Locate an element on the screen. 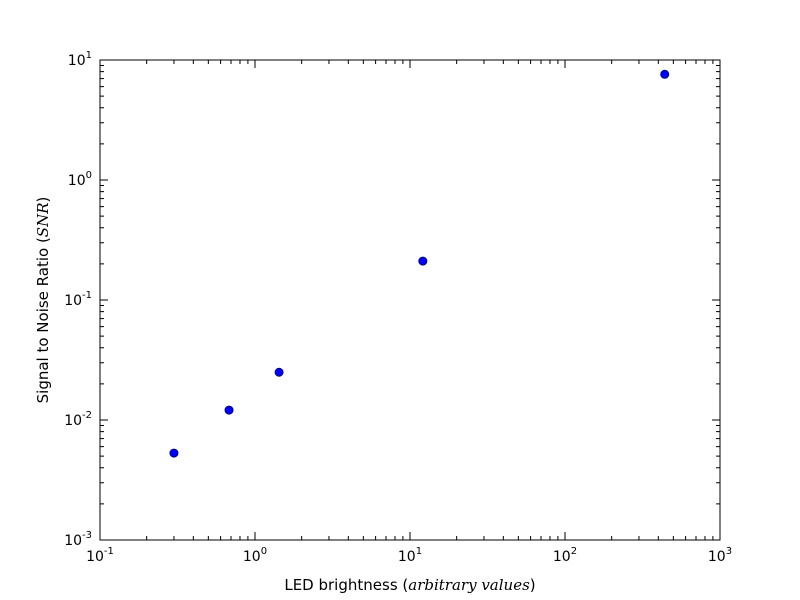  x-axis-label: LED brightness (arbitrary values) is located at coordinates (409, 585).